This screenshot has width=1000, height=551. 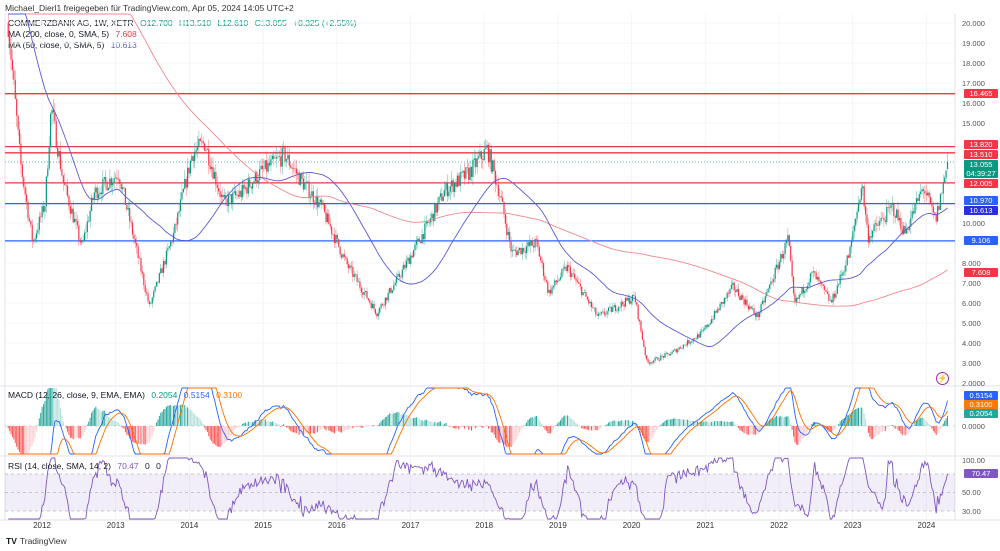 What do you see at coordinates (36, 541) in the screenshot?
I see `tradingview-logo: TV TradingView` at bounding box center [36, 541].